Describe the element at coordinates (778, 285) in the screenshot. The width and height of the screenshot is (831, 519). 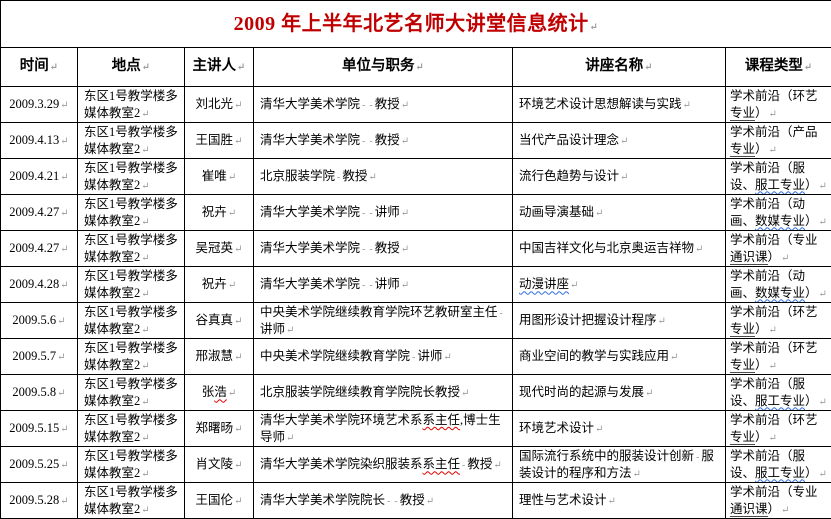
I see `cell-course: 学术前沿（动画、数媒专业）↵` at that location.